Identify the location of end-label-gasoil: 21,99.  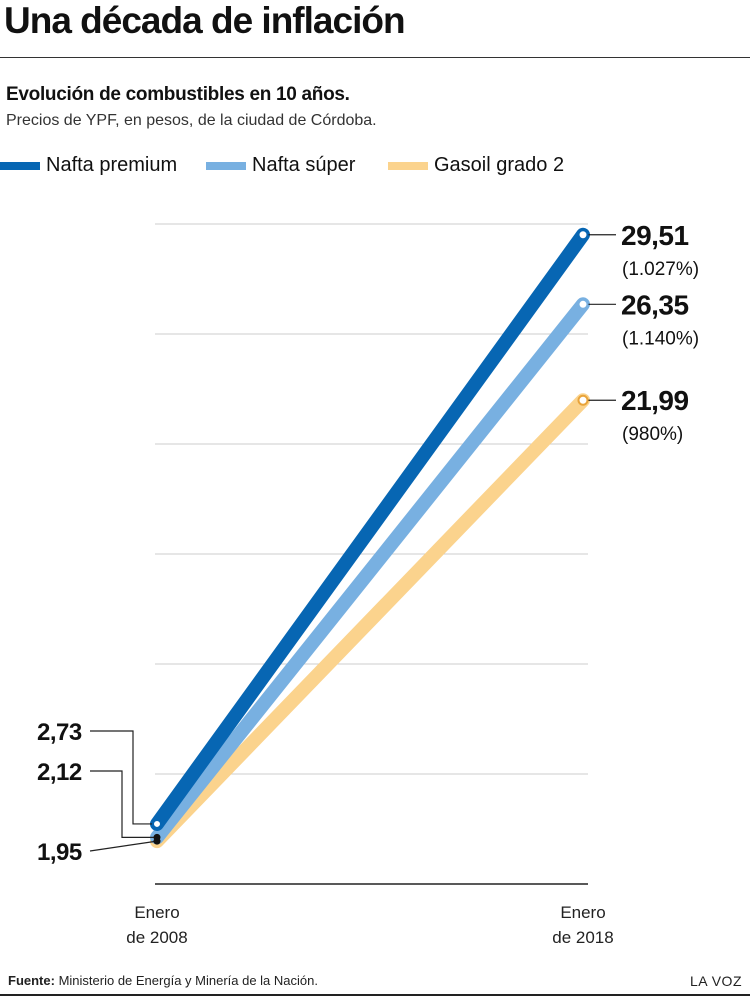
(655, 400).